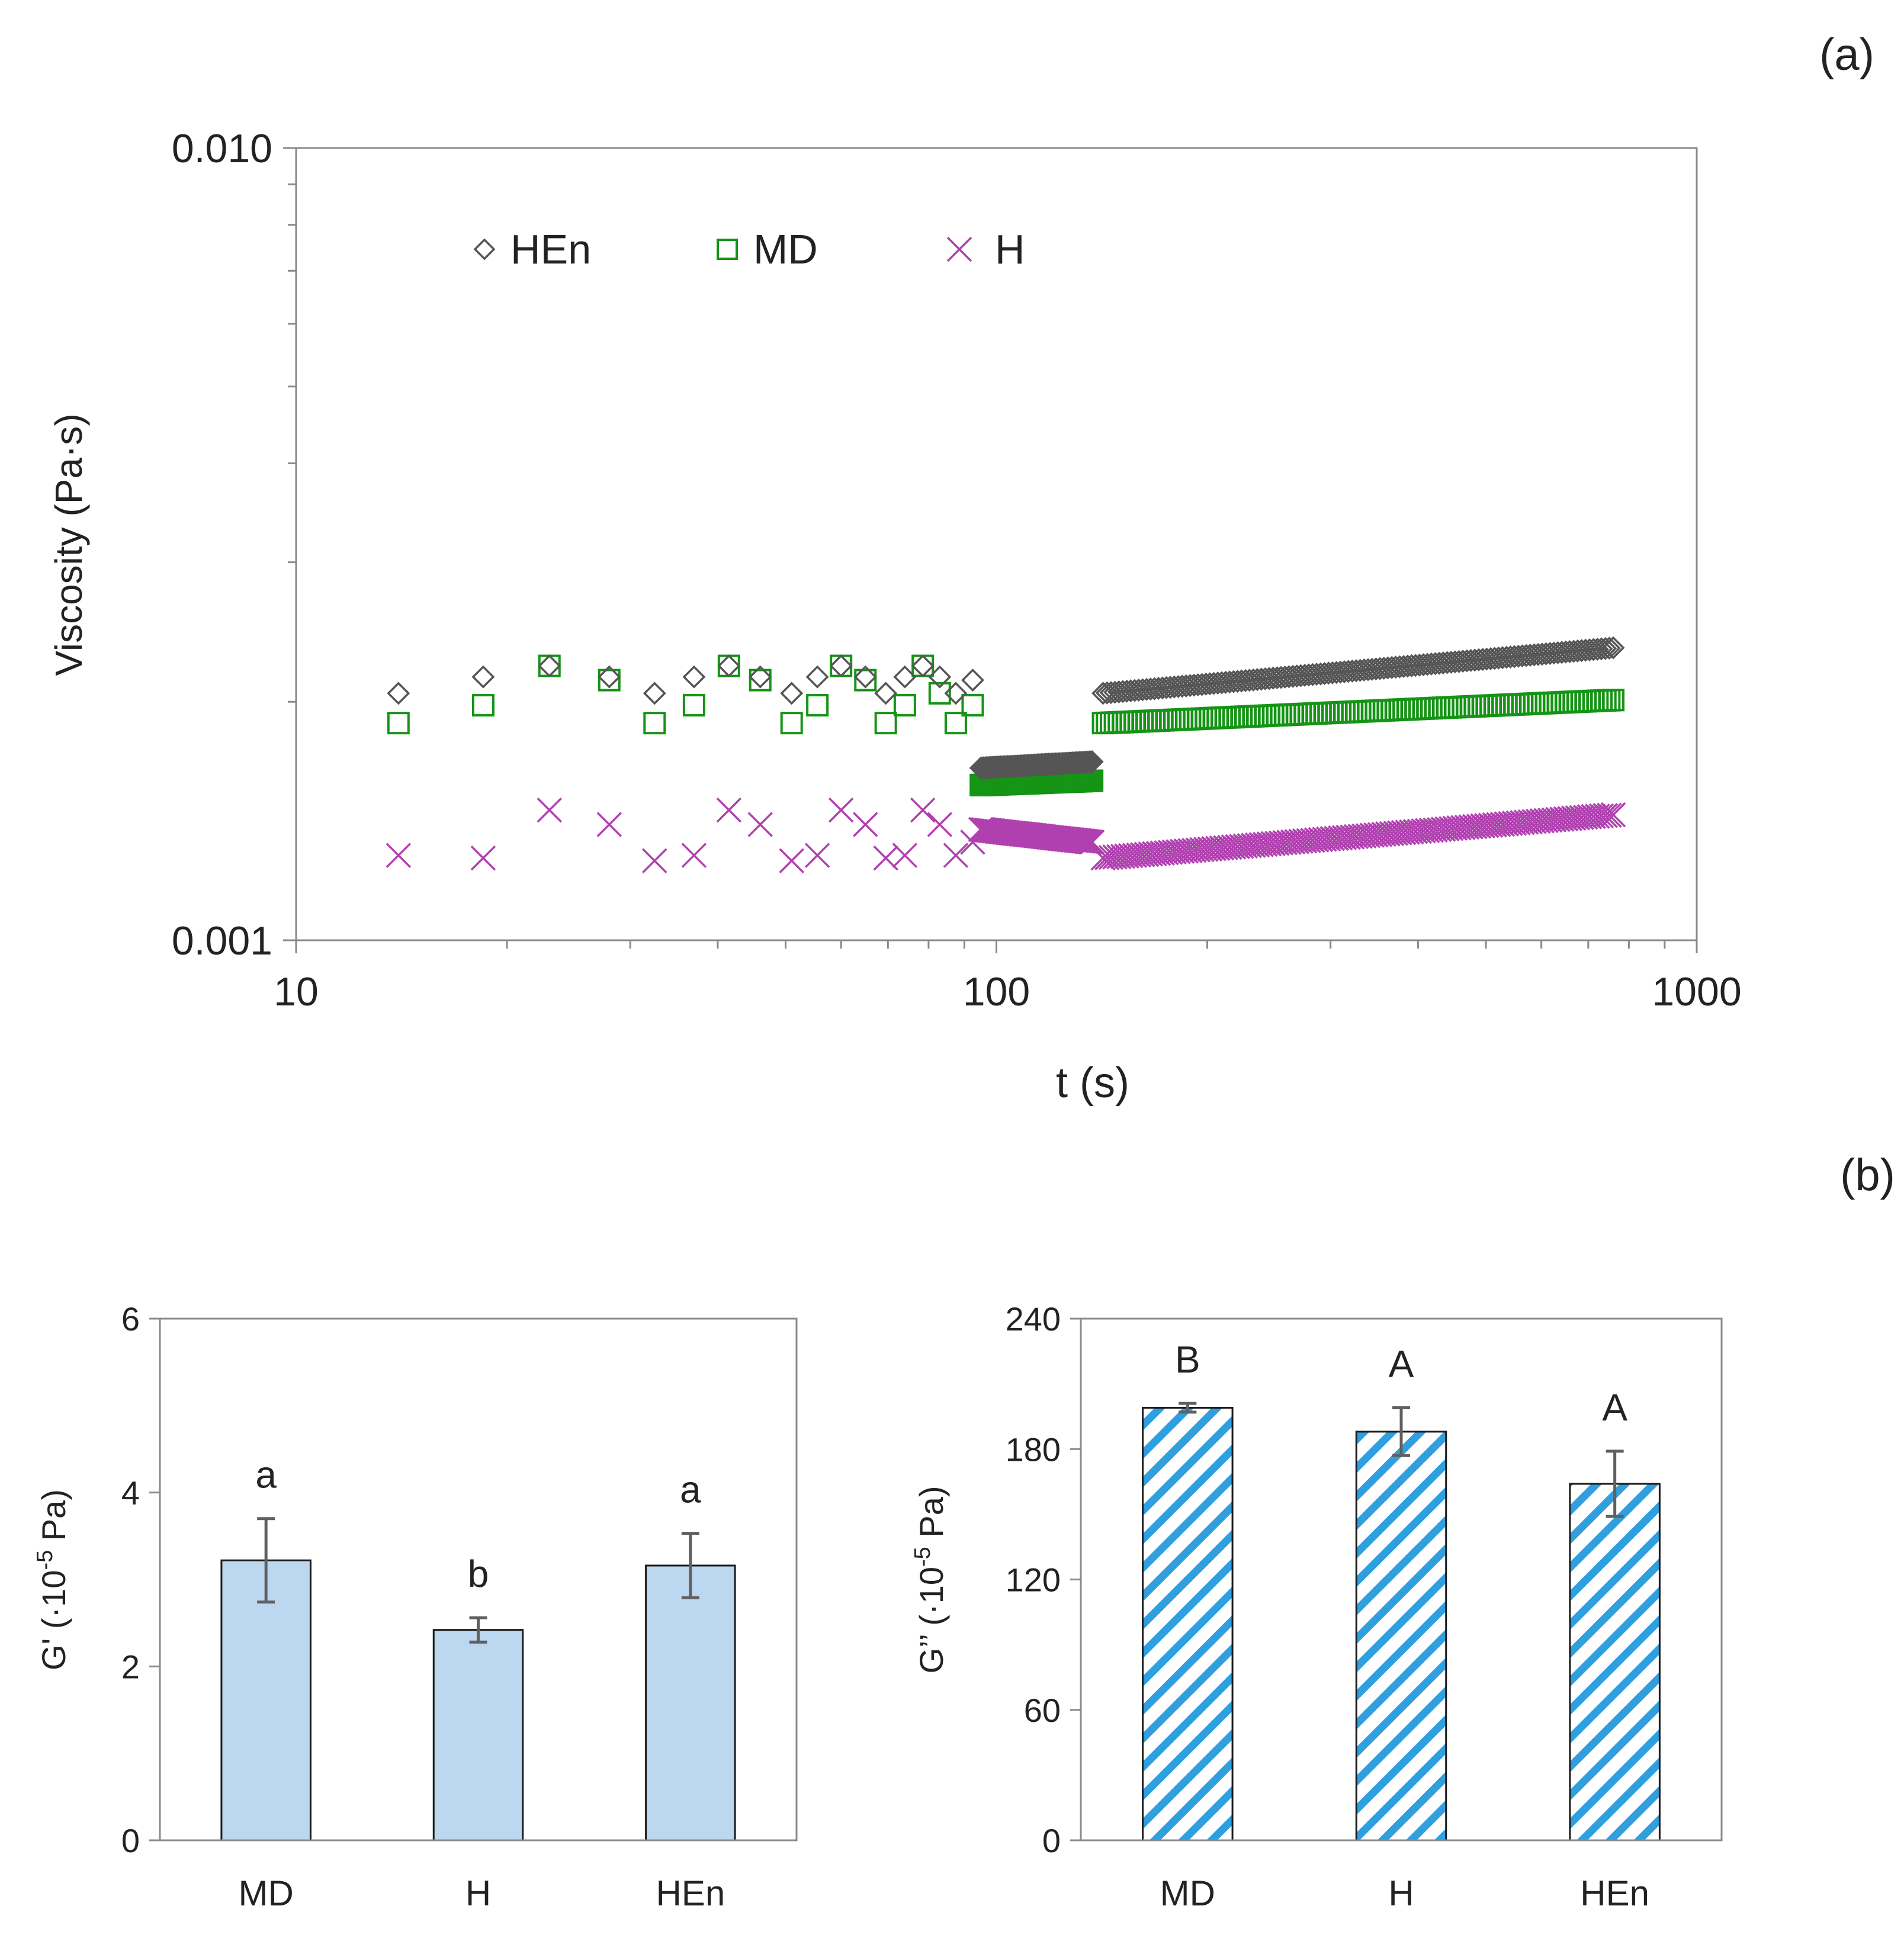 The image size is (1904, 1938). What do you see at coordinates (266, 1475) in the screenshot?
I see `g-prime-significance-letter: a` at bounding box center [266, 1475].